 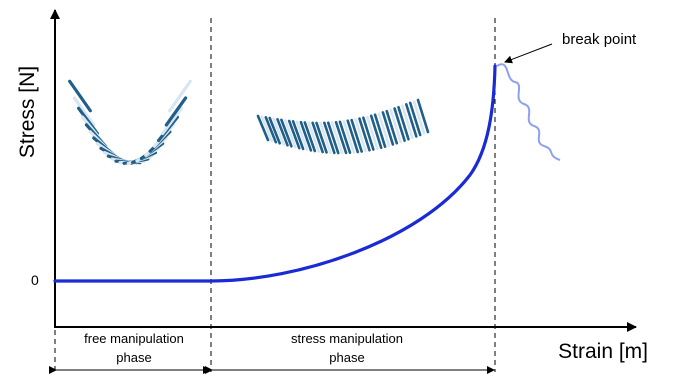 What do you see at coordinates (528, 112) in the screenshot?
I see `break-wave` at bounding box center [528, 112].